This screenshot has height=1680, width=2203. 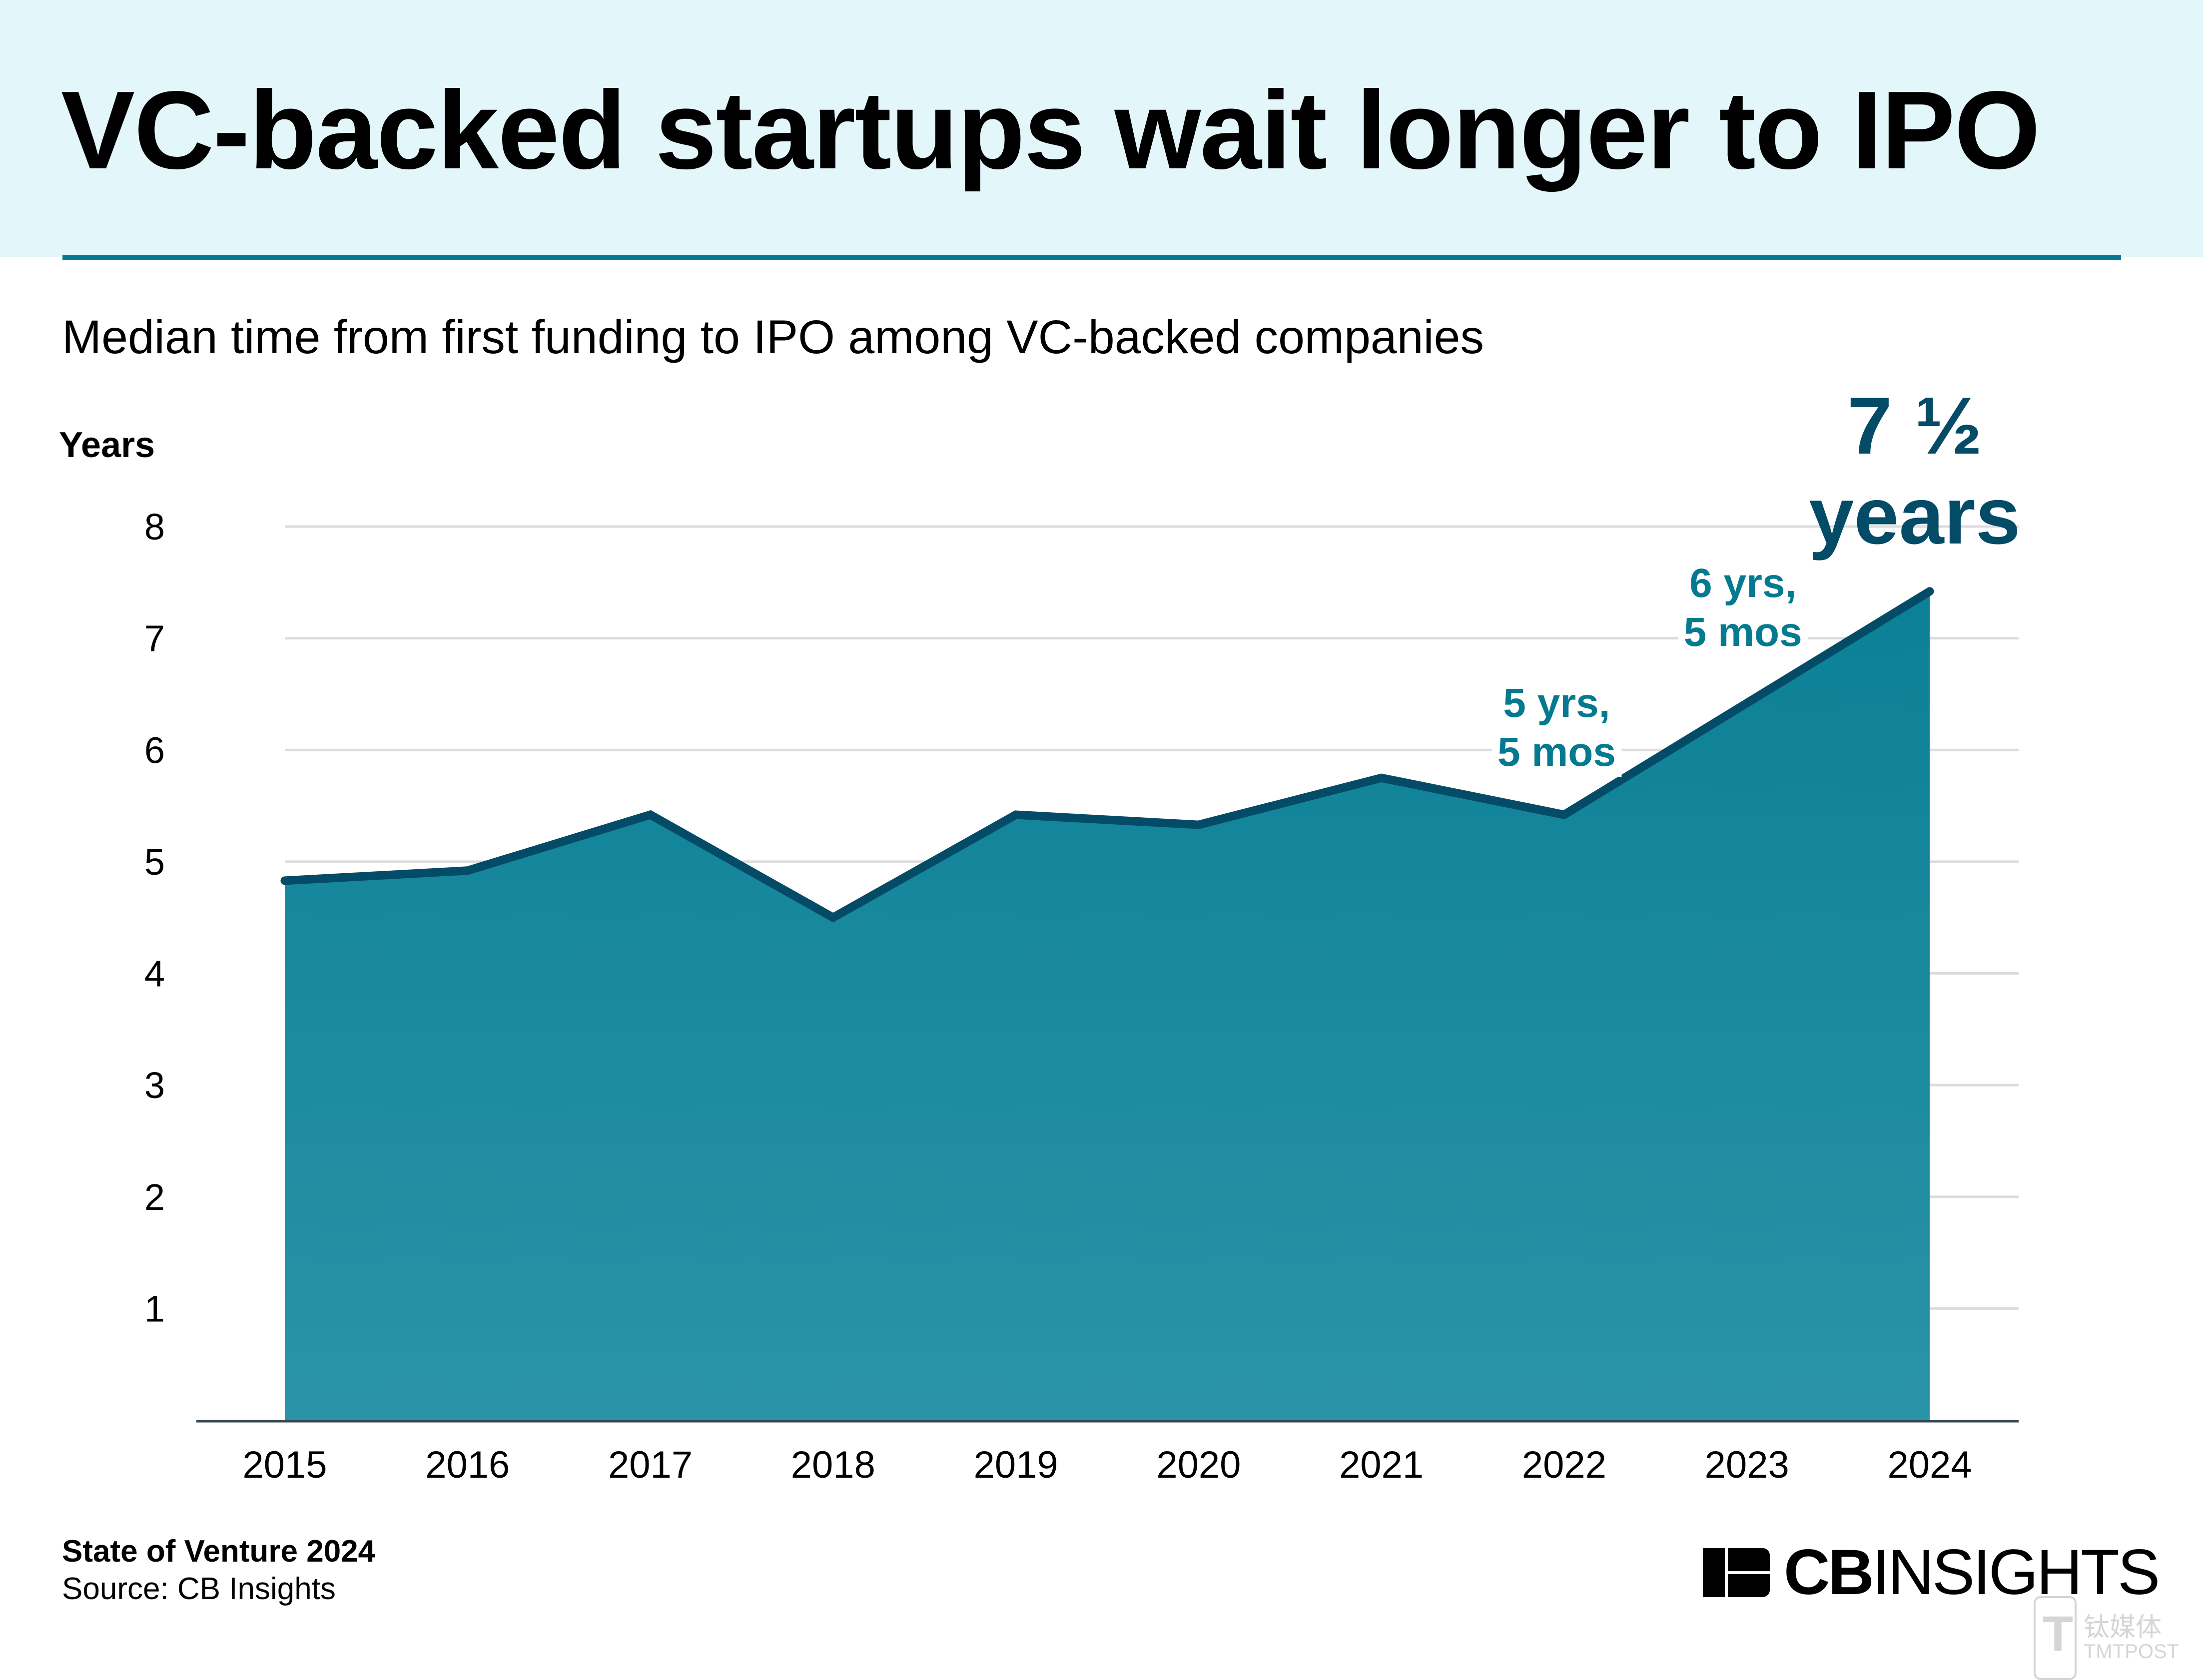 What do you see at coordinates (2123, 1628) in the screenshot?
I see `watermark-cn: 钛媒体` at bounding box center [2123, 1628].